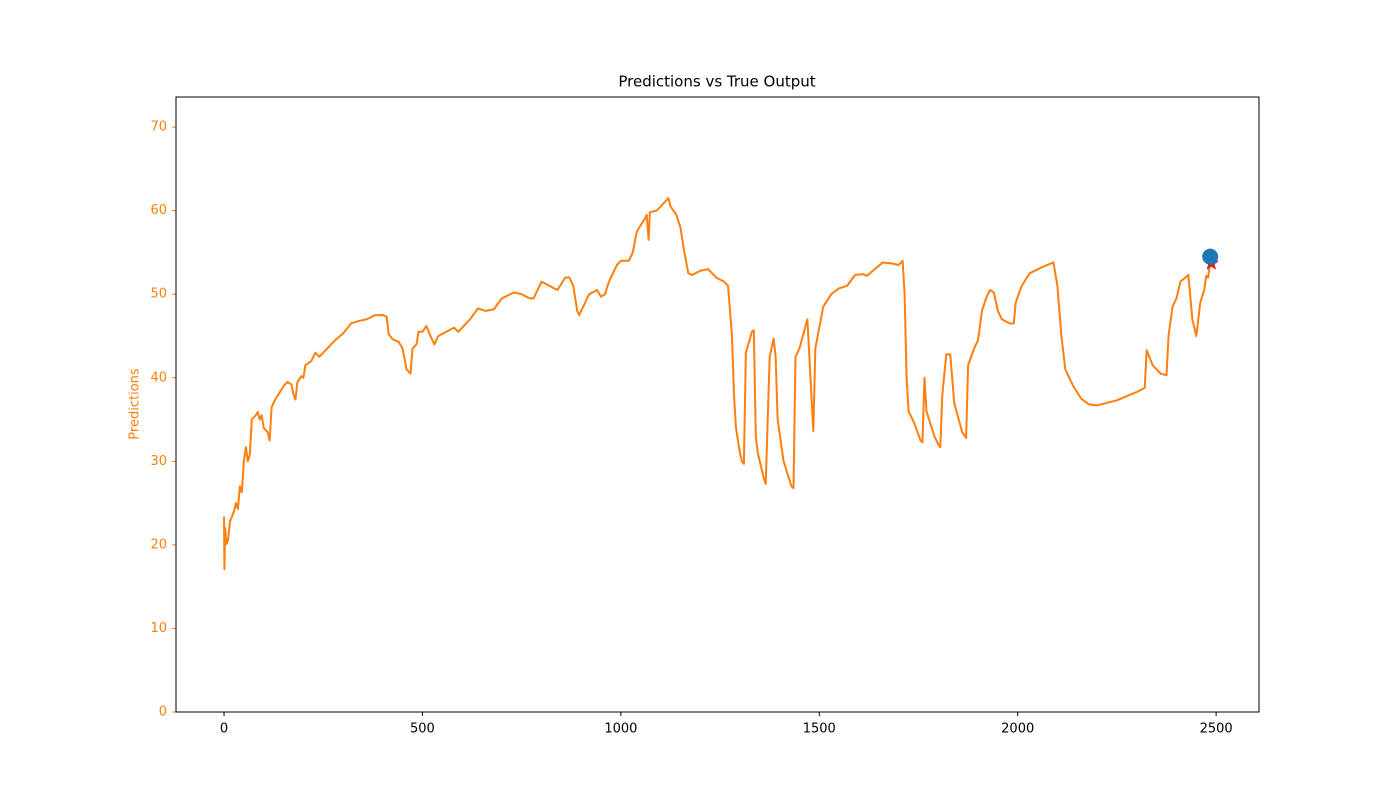  Describe the element at coordinates (135, 404) in the screenshot. I see `y-axis-label: Predictions` at that location.